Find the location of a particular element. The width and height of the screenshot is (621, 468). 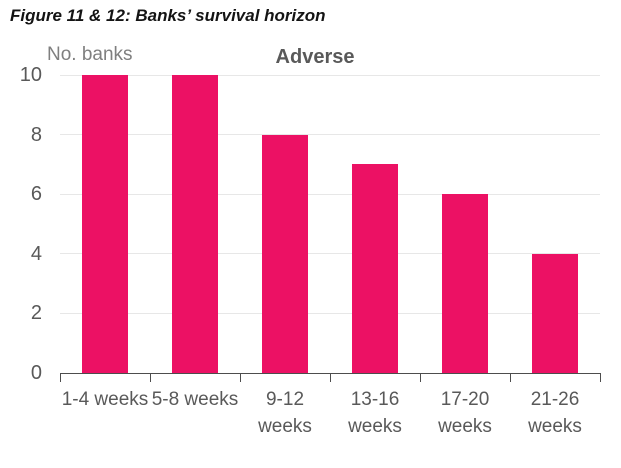

x-label-5-8-weeks: 5-8 weeks is located at coordinates (195, 399).